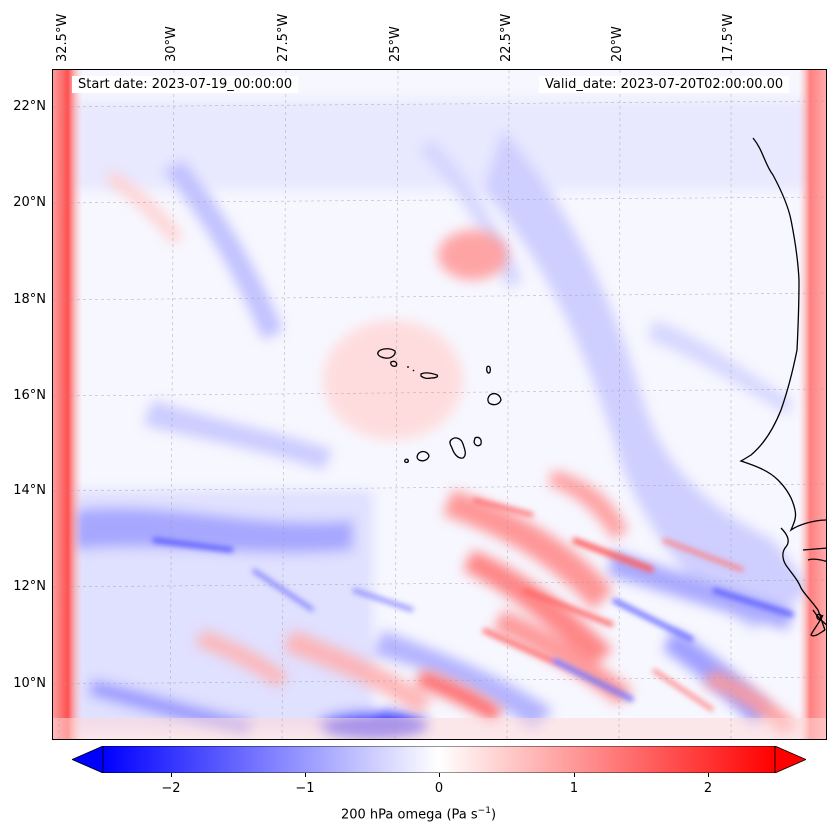  What do you see at coordinates (617, 44) in the screenshot?
I see `lon-label-20w: 20°W` at bounding box center [617, 44].